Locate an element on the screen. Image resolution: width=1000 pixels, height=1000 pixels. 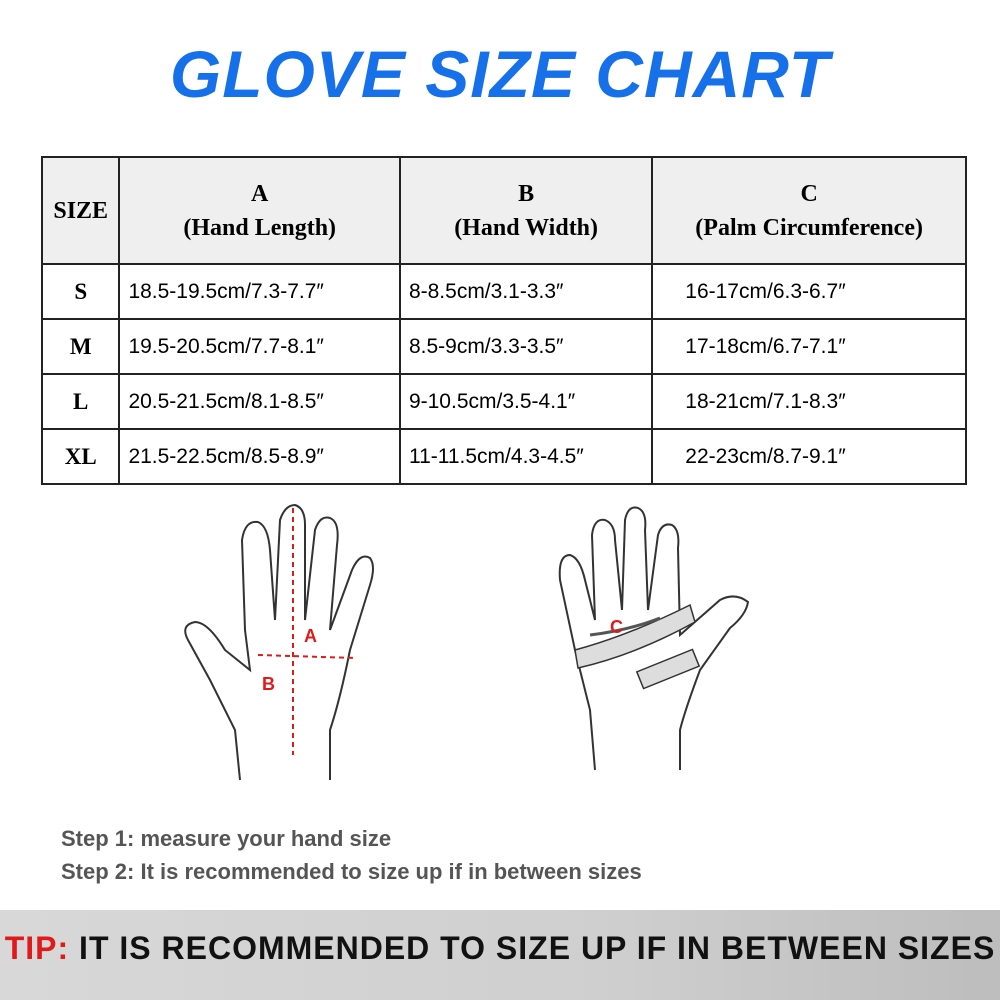
label-c: C is located at coordinates (616, 627).